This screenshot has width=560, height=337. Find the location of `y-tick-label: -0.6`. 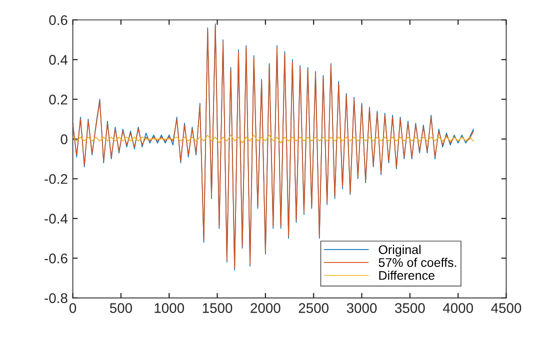

y-tick-label: -0.6 is located at coordinates (56, 259).